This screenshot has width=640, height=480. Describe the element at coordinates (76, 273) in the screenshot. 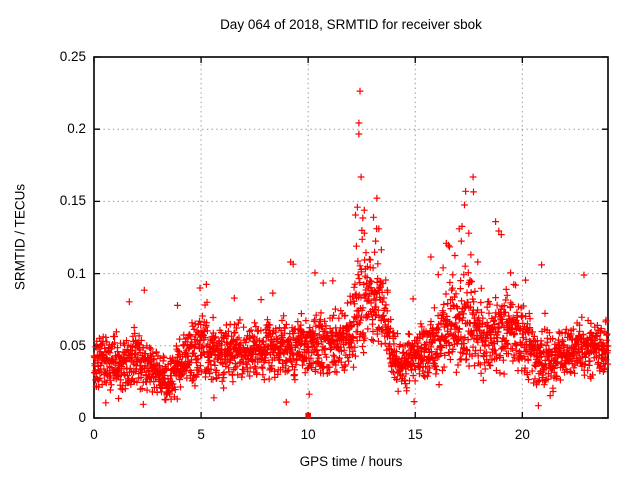

I see `y-tick-label: 0.1` at that location.